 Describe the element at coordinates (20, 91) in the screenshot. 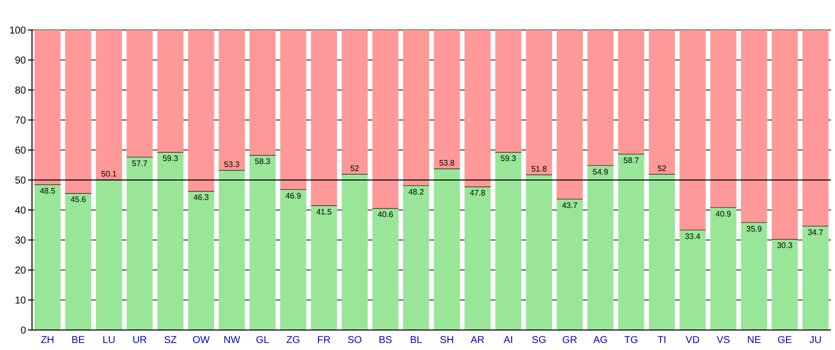

I see `y-tick-label: 80` at that location.